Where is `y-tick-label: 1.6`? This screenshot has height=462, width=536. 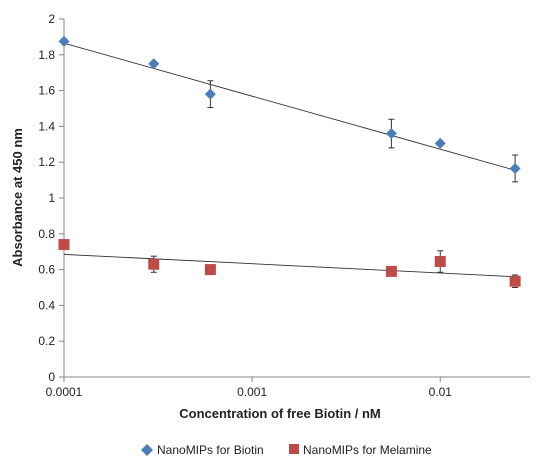
y-tick-label: 1.6 is located at coordinates (46, 91).